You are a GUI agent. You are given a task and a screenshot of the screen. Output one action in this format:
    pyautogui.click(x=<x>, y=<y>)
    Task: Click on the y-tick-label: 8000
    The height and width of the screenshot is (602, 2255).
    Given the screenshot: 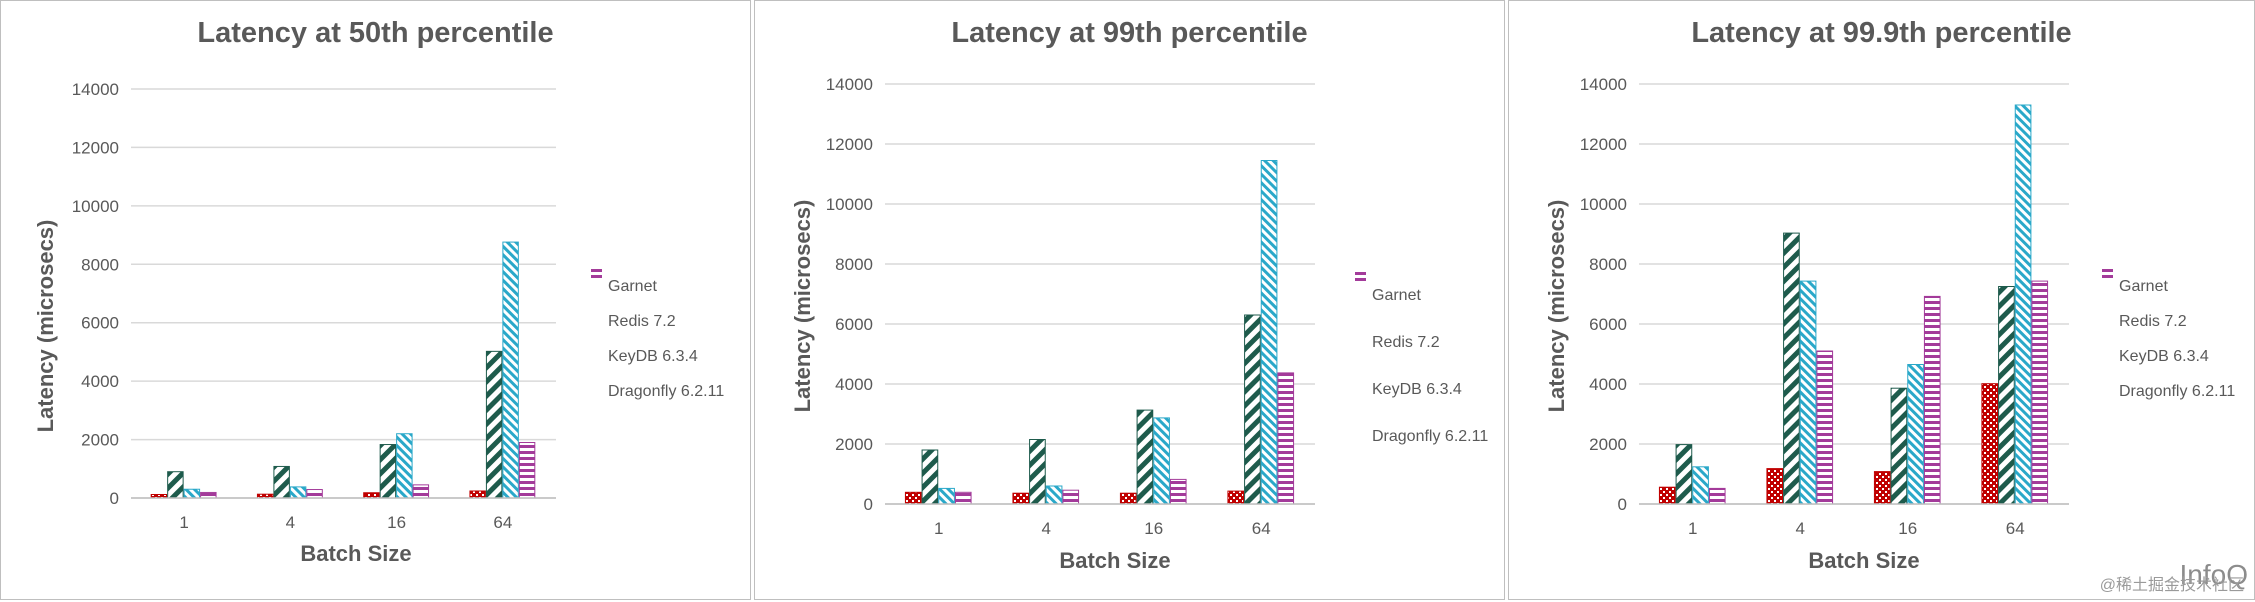 What is the action you would take?
    pyautogui.click(x=854, y=264)
    